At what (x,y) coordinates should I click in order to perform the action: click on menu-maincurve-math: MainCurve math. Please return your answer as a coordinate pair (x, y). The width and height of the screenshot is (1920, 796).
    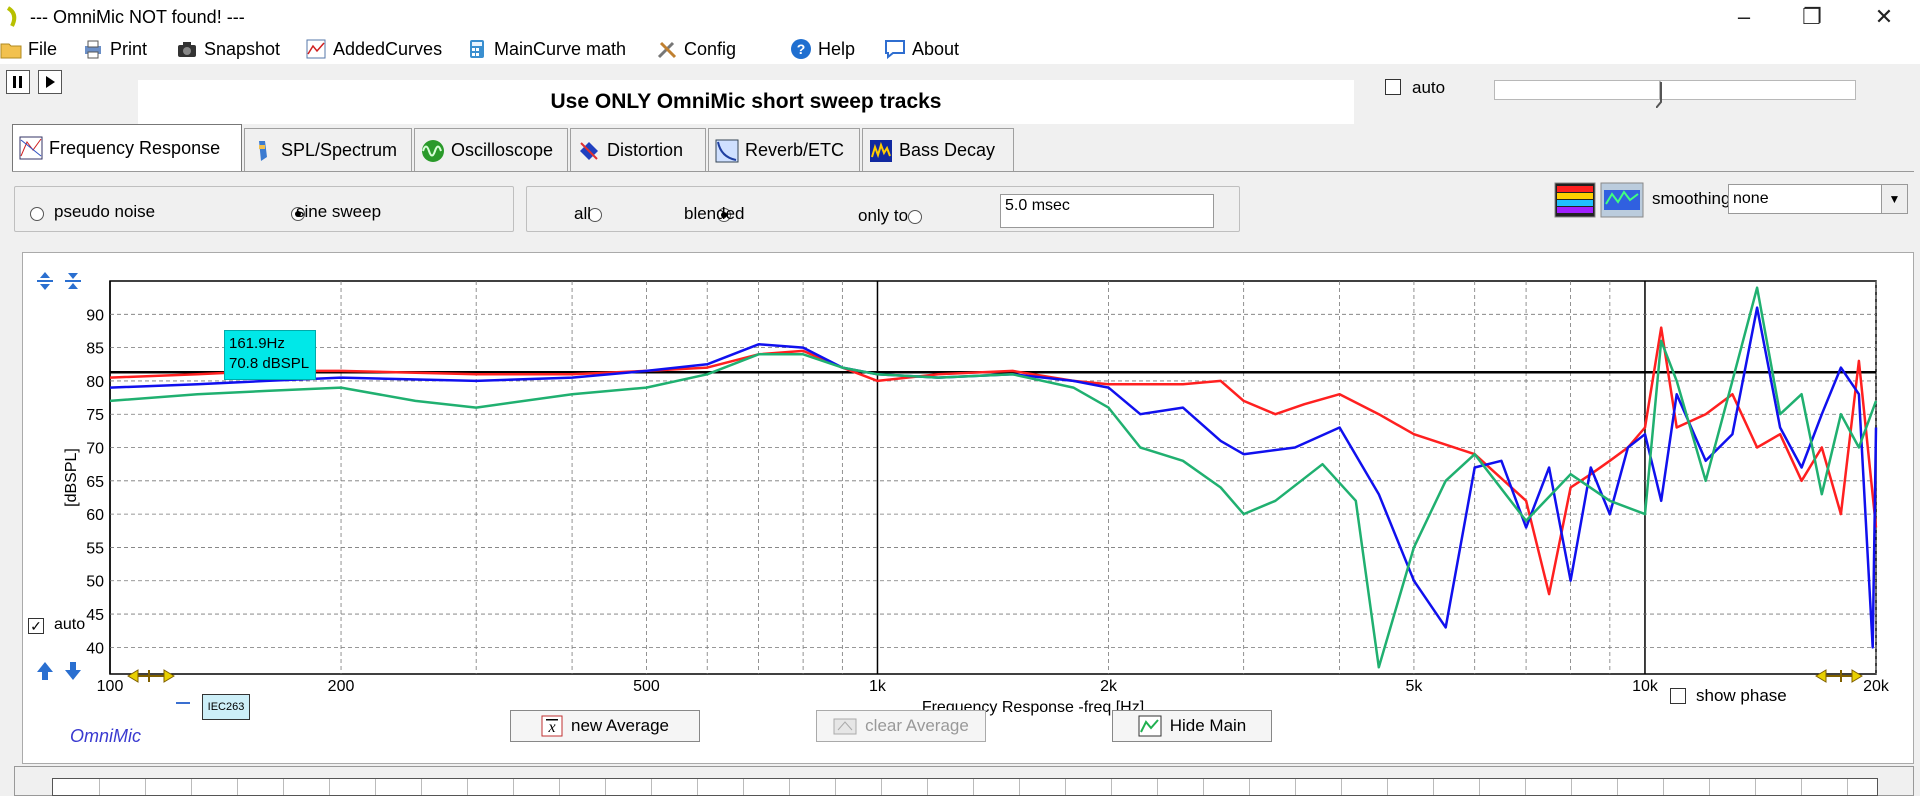
    Looking at the image, I should click on (546, 49).